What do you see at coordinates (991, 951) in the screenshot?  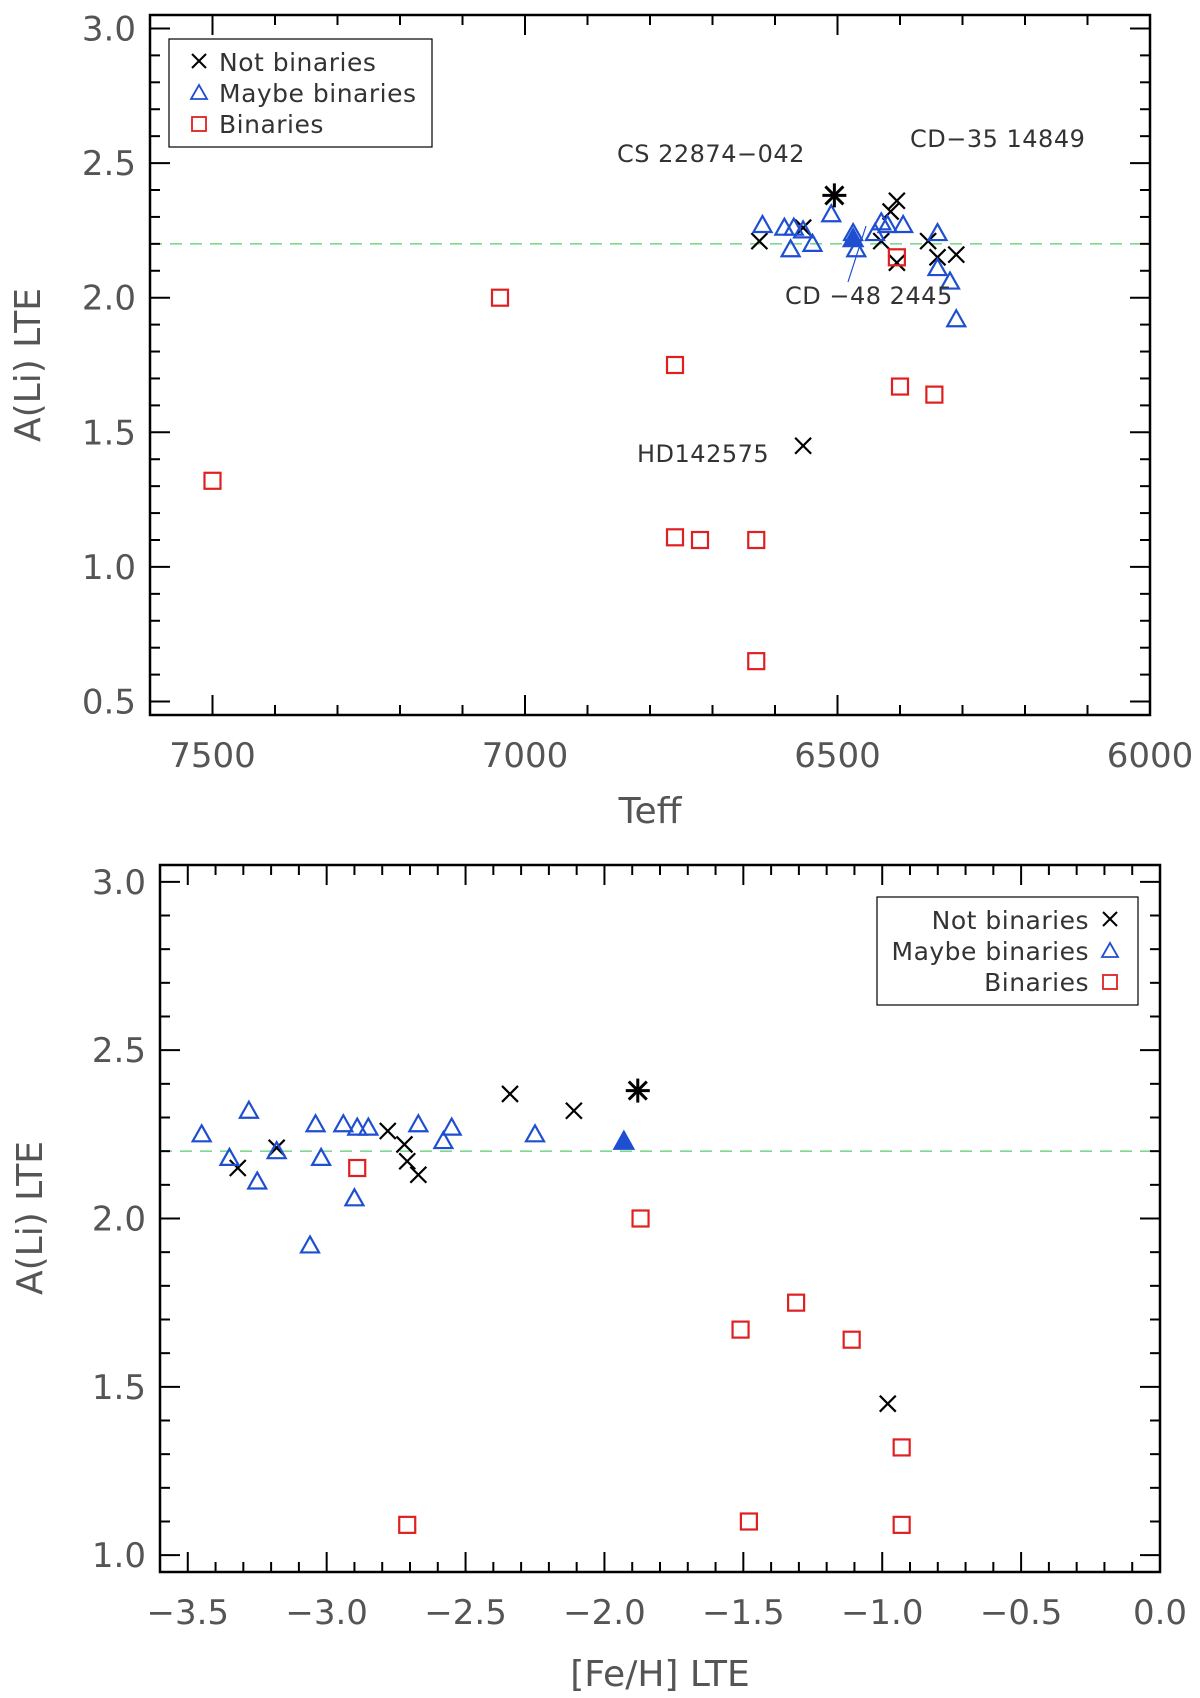 I see `bottom-legend-maybe-binaries: Maybe binaries` at bounding box center [991, 951].